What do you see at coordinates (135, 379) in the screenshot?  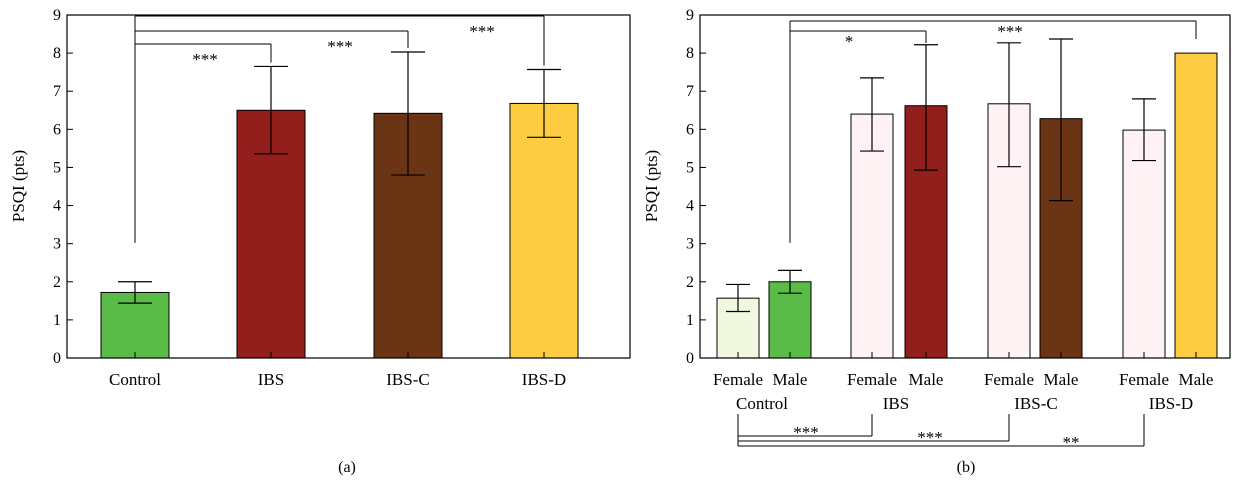 I see `category-label-control: Control` at bounding box center [135, 379].